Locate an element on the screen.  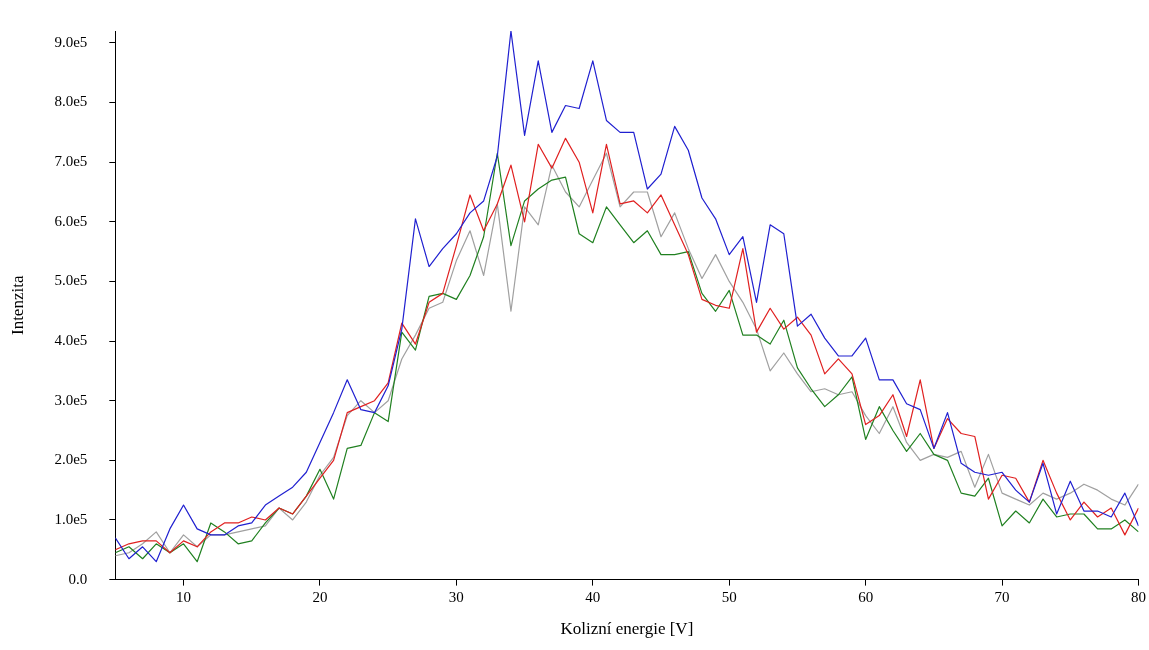
x-tick-label: 10 is located at coordinates (184, 596).